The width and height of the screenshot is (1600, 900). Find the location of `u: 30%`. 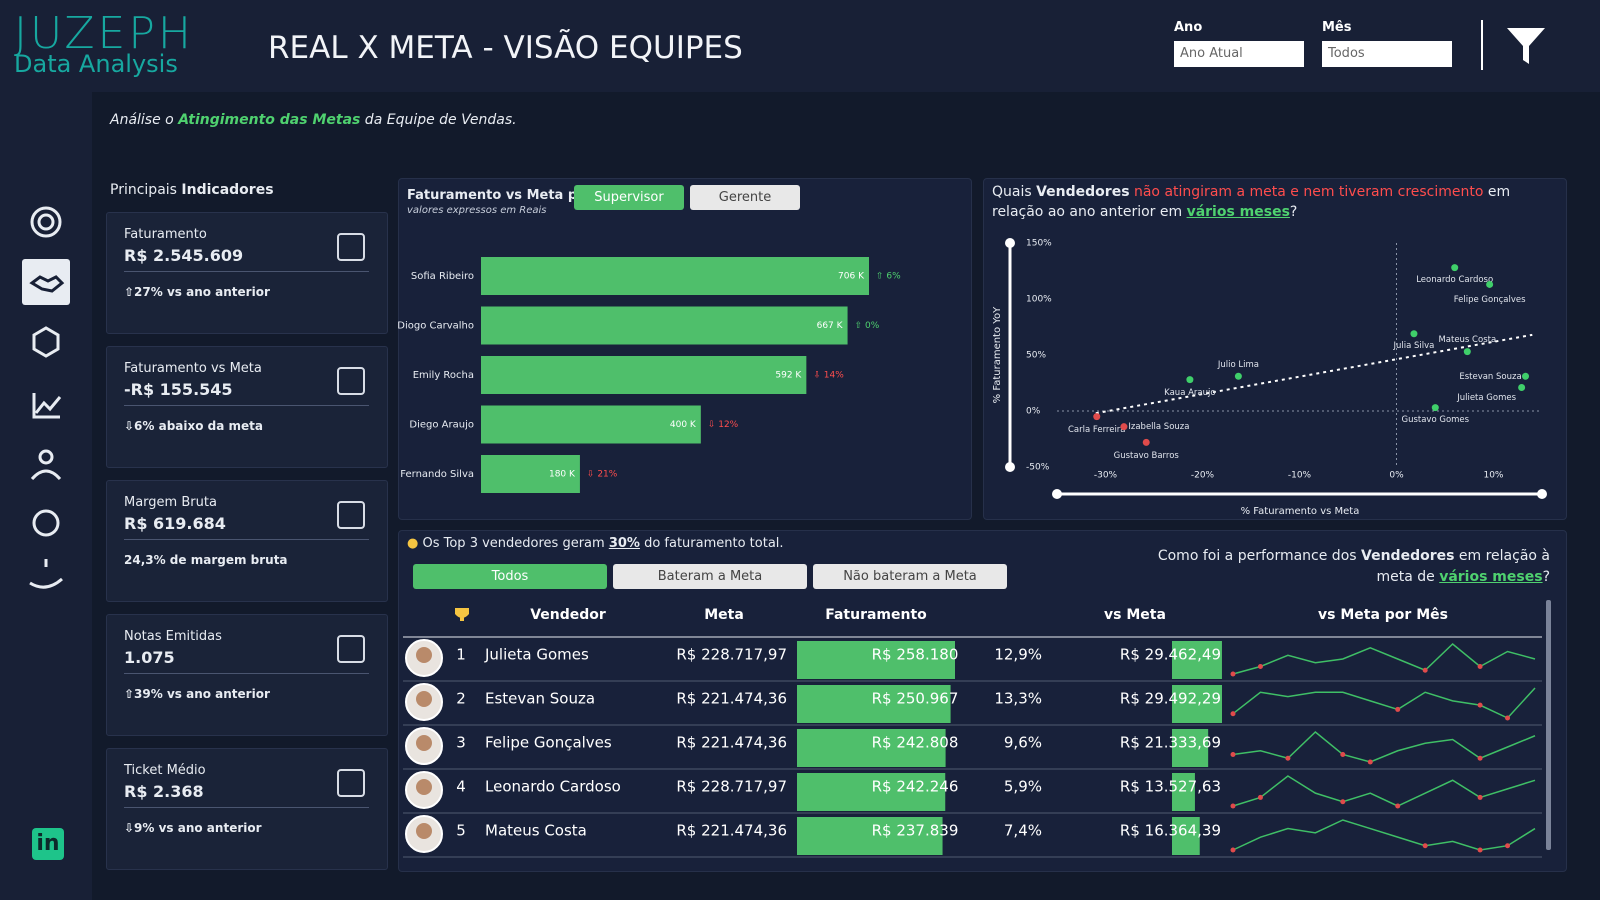

u: 30% is located at coordinates (624, 543).